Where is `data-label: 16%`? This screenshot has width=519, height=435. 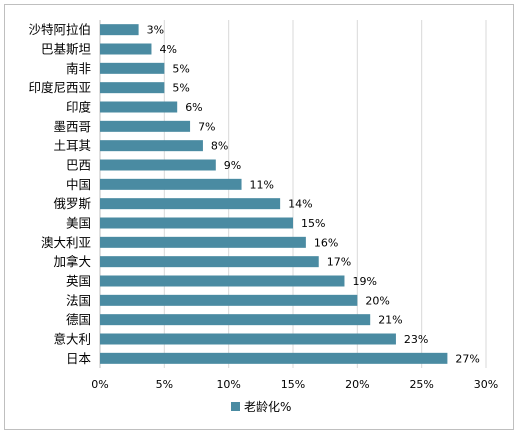
data-label: 16% is located at coordinates (326, 242).